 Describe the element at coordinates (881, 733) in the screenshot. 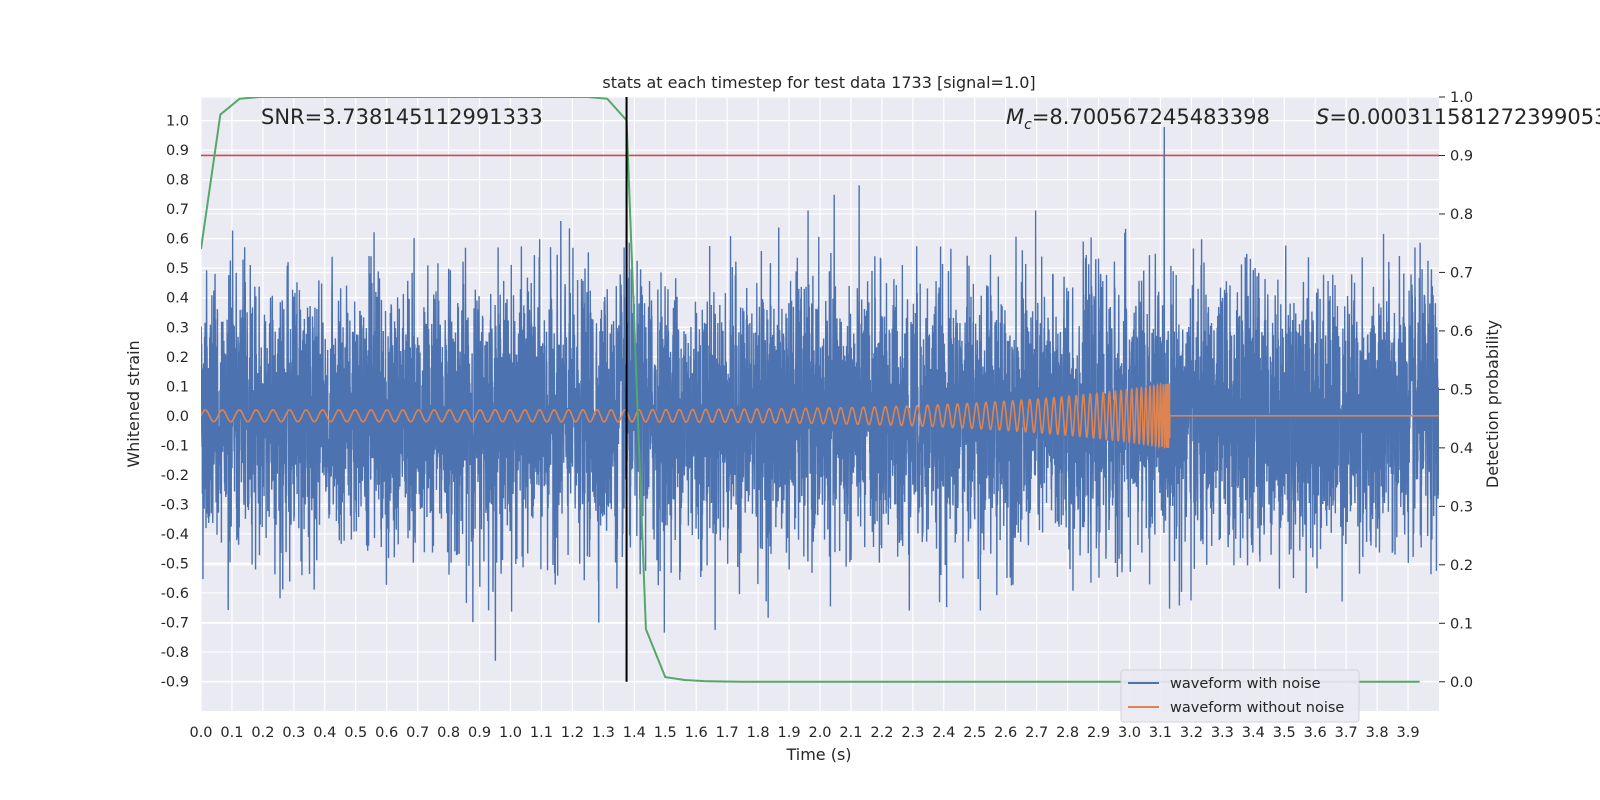

I see `x-tick-label: 2.2` at that location.